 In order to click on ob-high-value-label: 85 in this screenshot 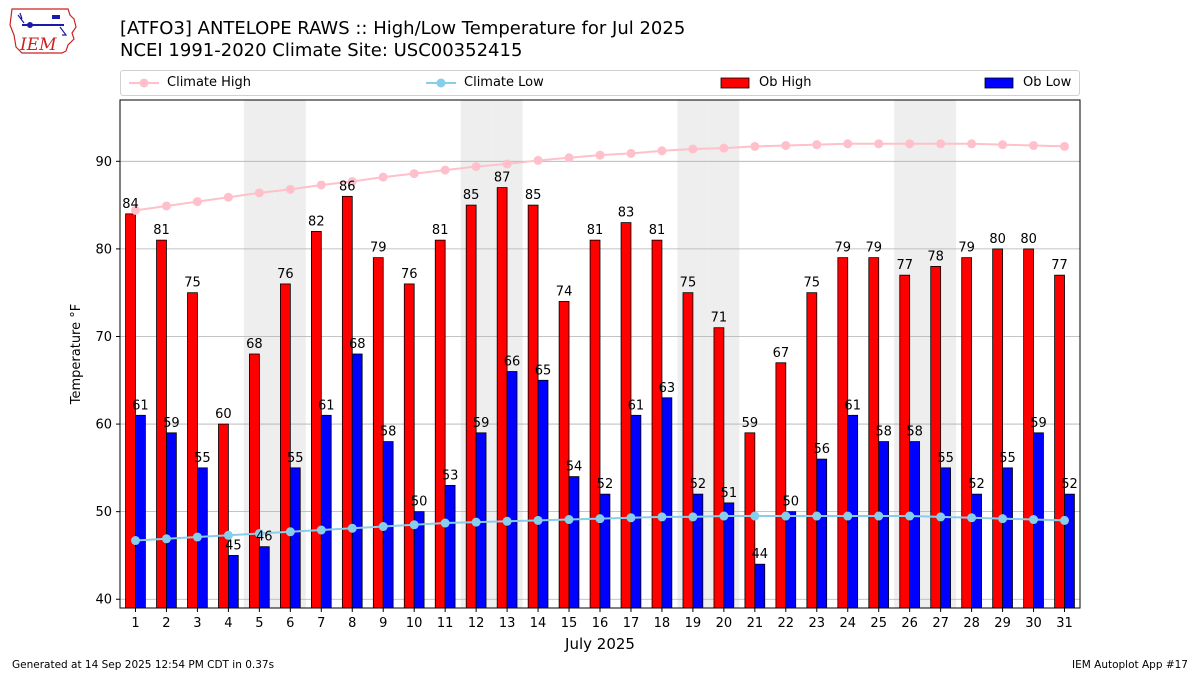, I will do `click(533, 195)`.